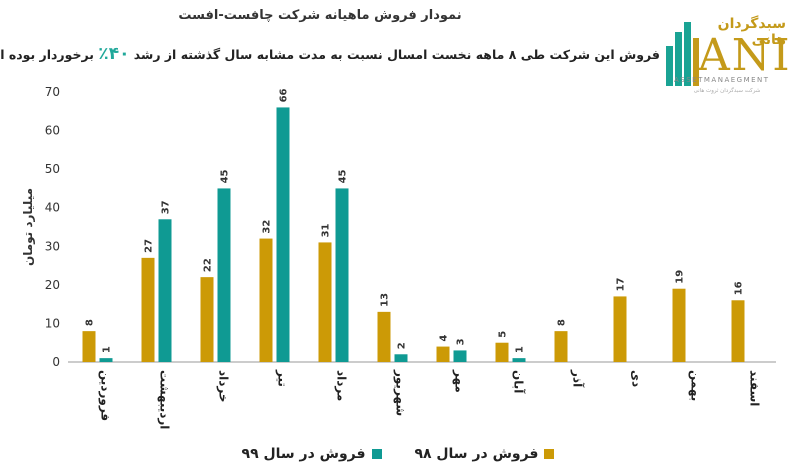 The height and width of the screenshot is (473, 796). I want to click on x-tick-label: فروردین, so click(105, 395).